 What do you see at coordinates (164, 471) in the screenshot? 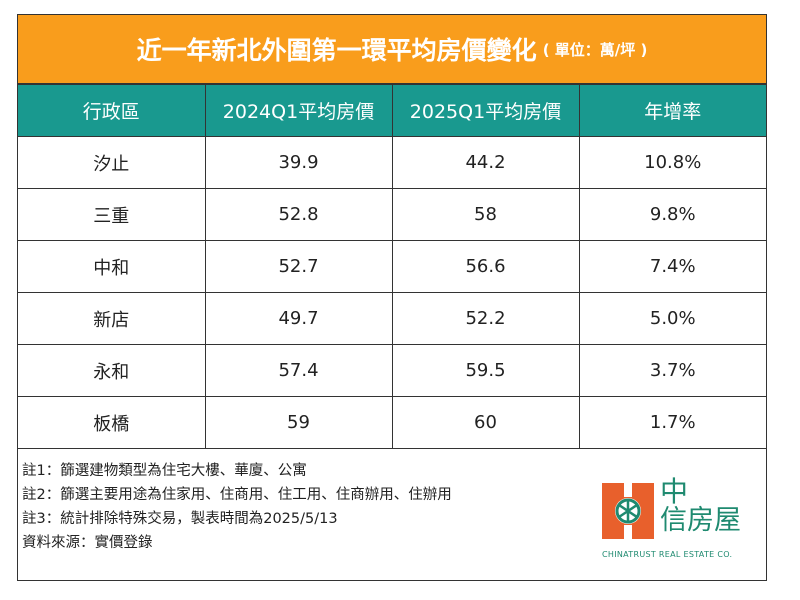
I see `note-1: 註1：篩選建物類型為住宅大樓、華廈、公寓` at bounding box center [164, 471].